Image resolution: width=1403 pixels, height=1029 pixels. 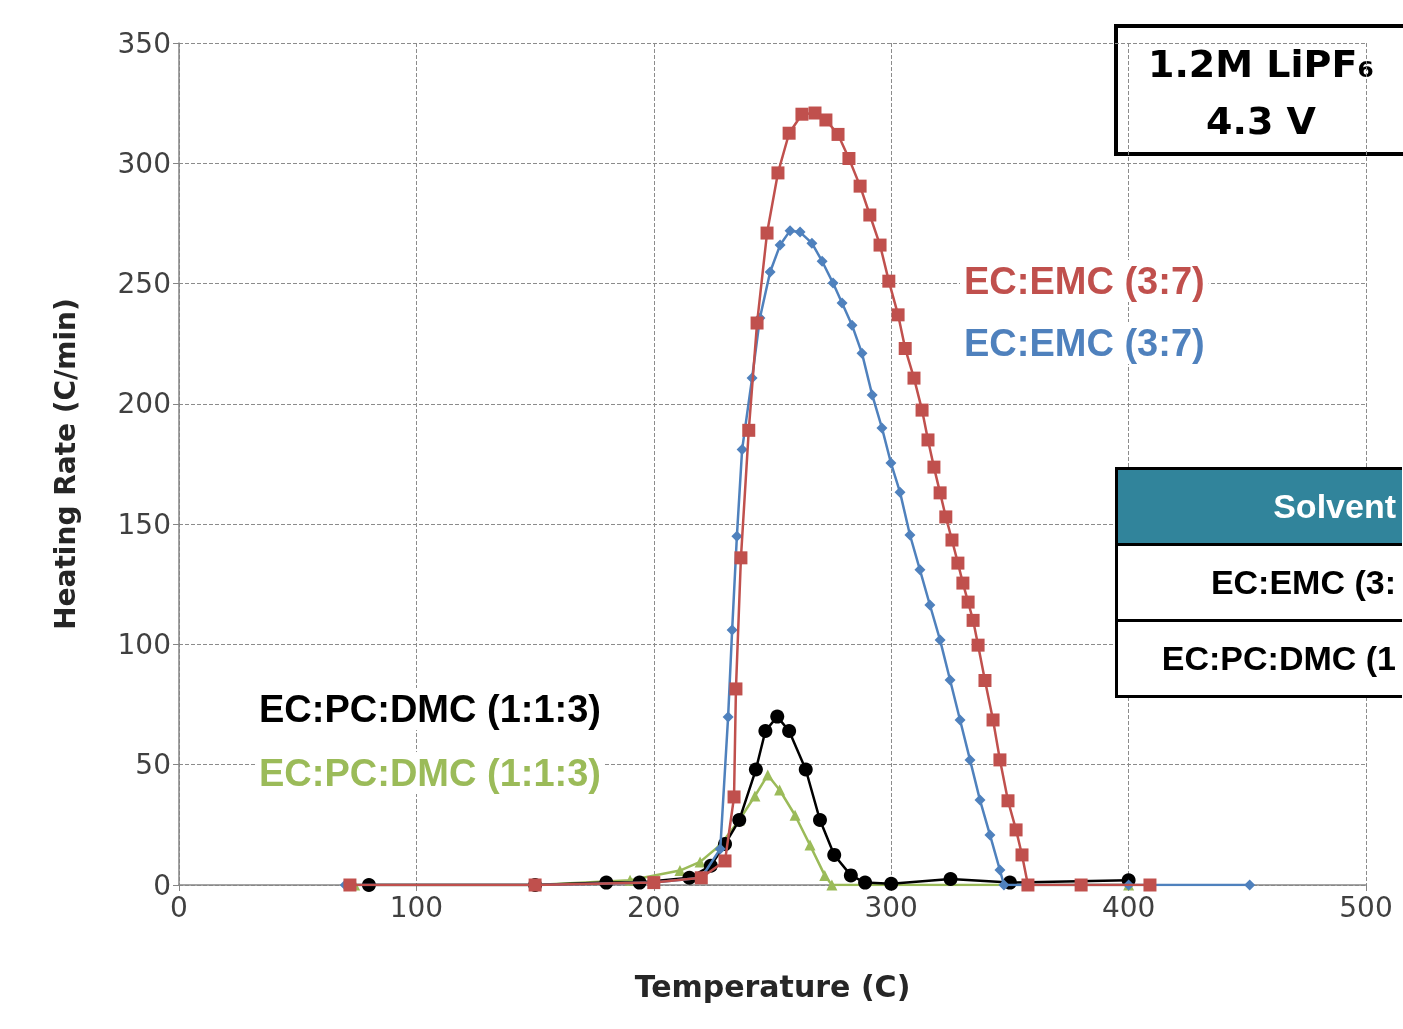 What do you see at coordinates (416, 907) in the screenshot?
I see `x-tick-label: 100` at bounding box center [416, 907].